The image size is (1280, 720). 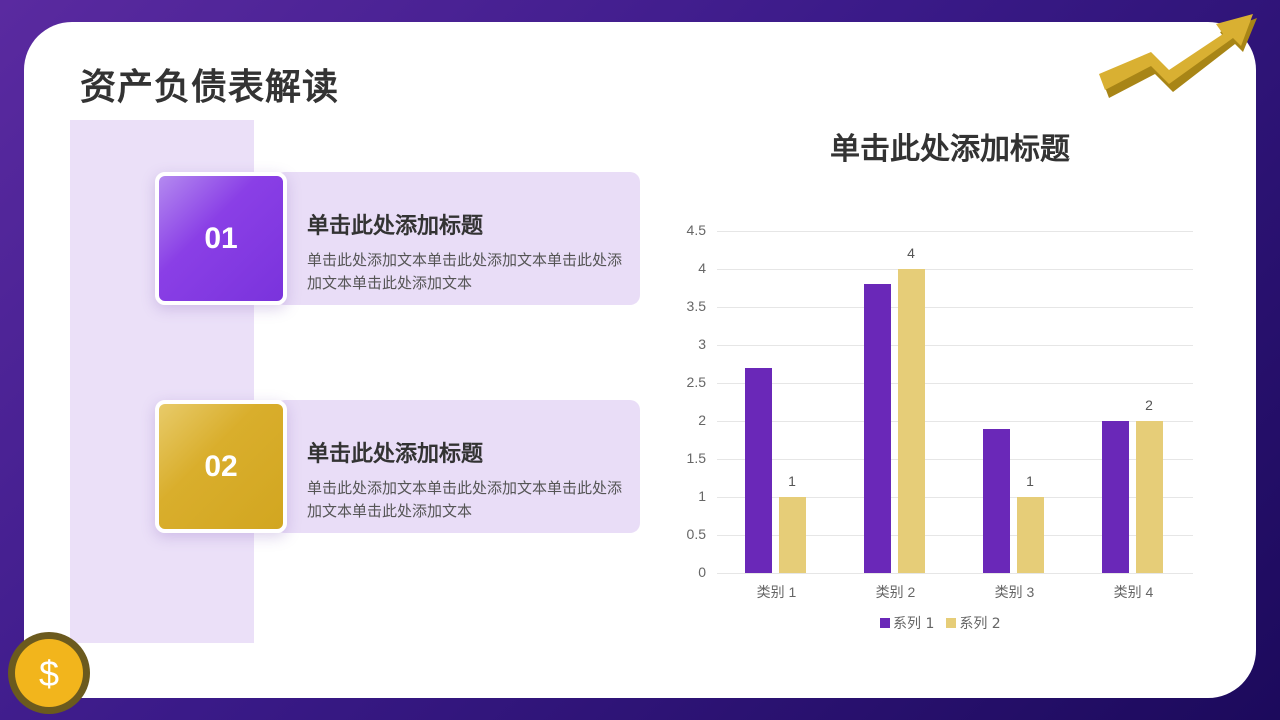 I want to click on y-tick-label: 0, so click(x=702, y=572).